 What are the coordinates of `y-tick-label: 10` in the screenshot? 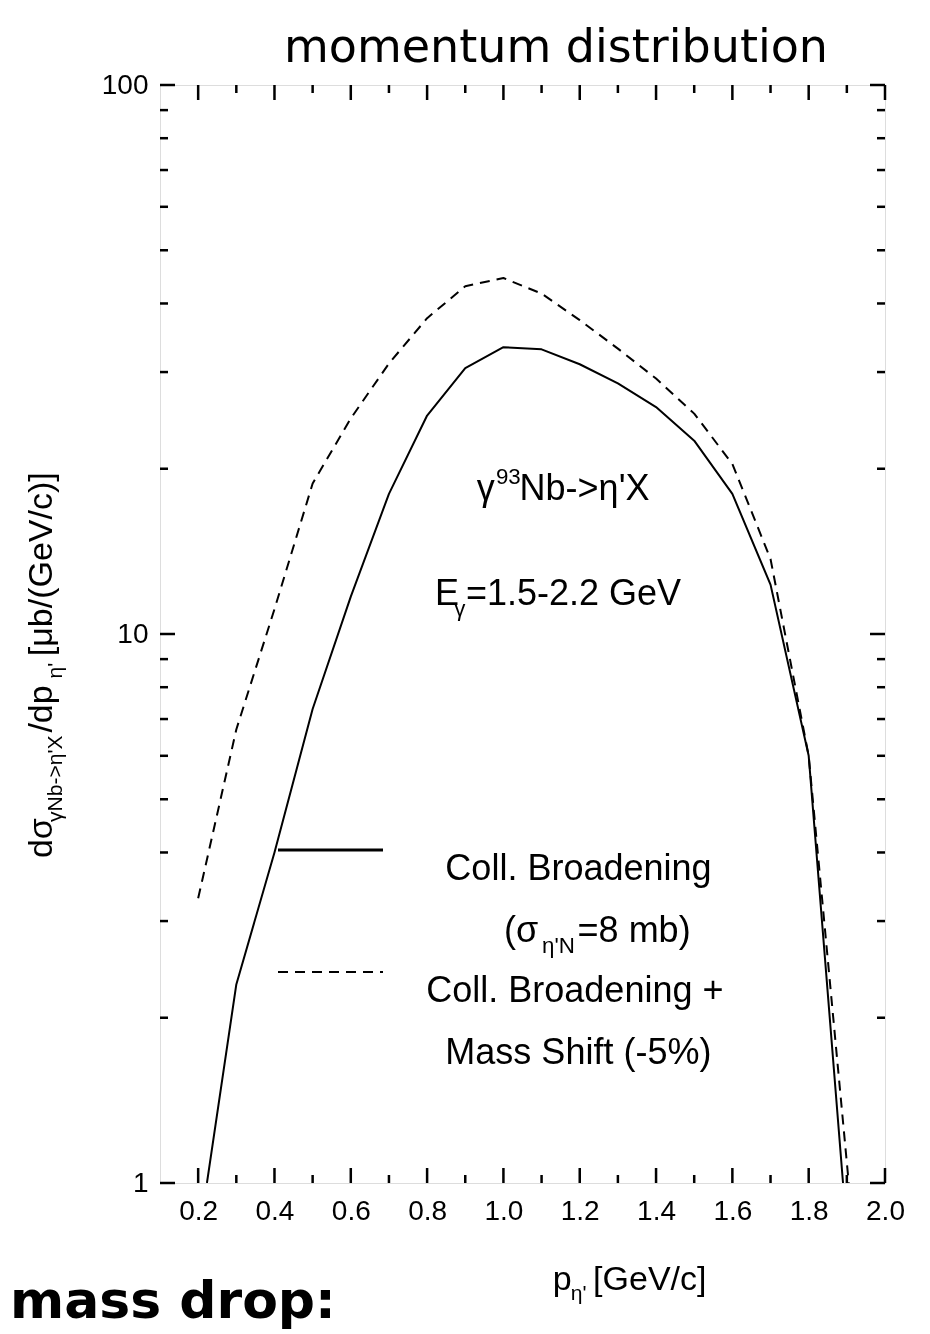 It's located at (133, 633).